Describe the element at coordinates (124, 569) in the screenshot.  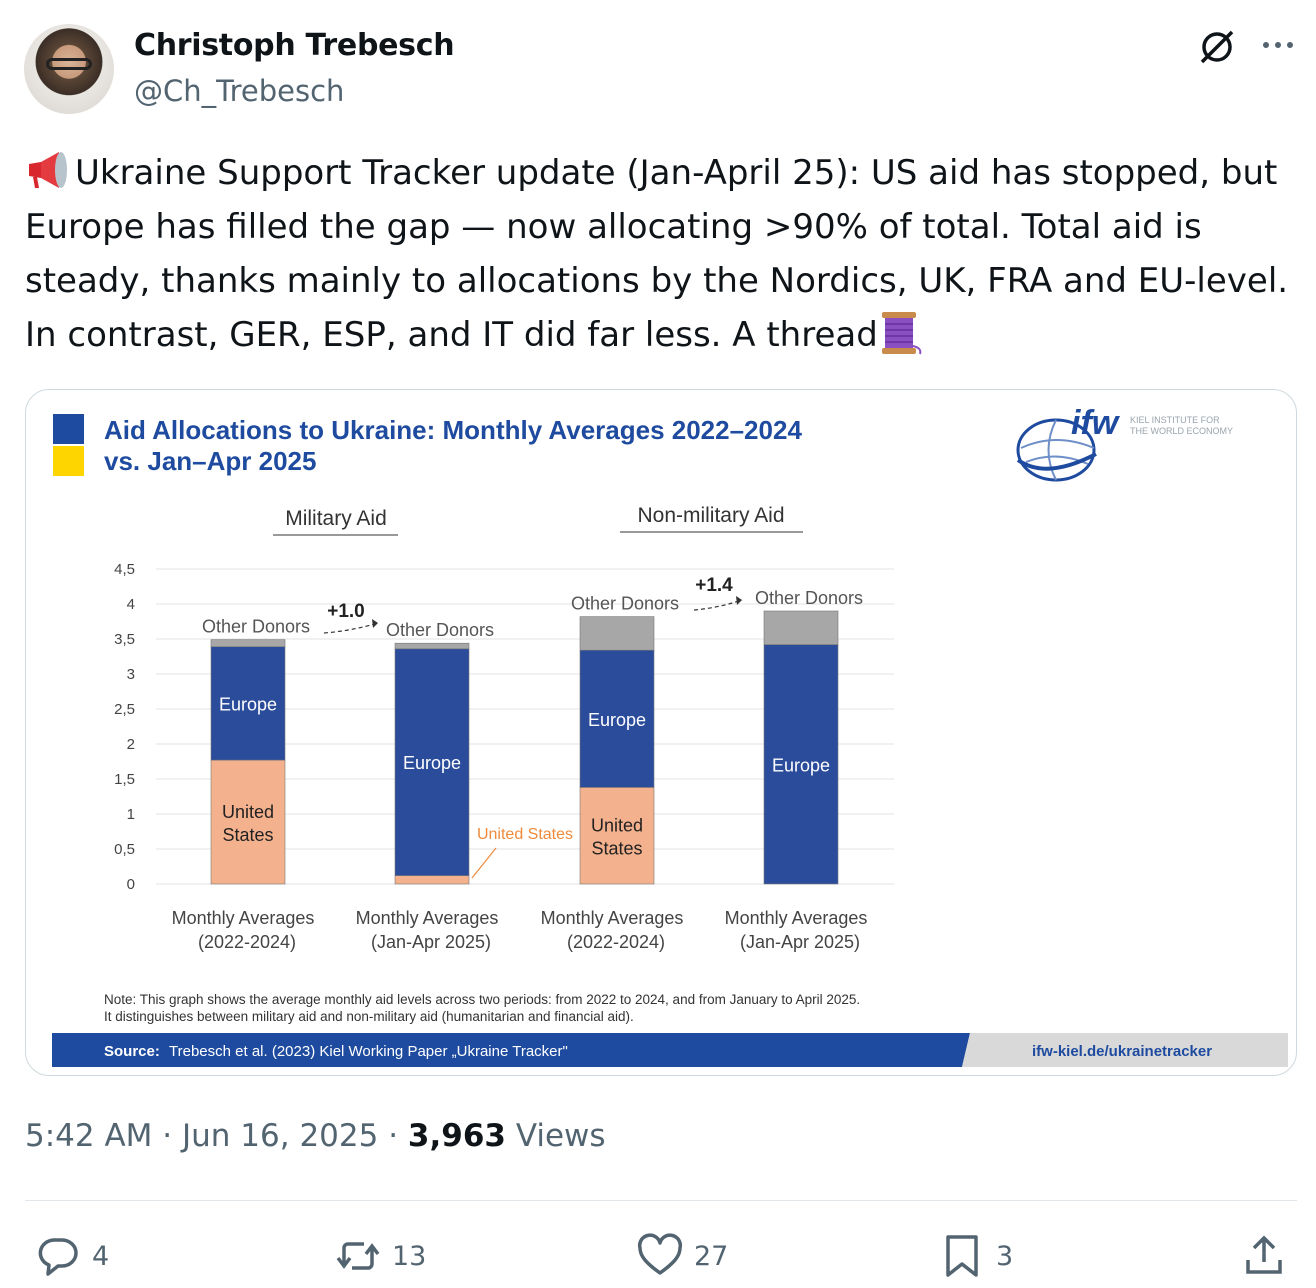
I see `y-tick-label: 4,5` at that location.